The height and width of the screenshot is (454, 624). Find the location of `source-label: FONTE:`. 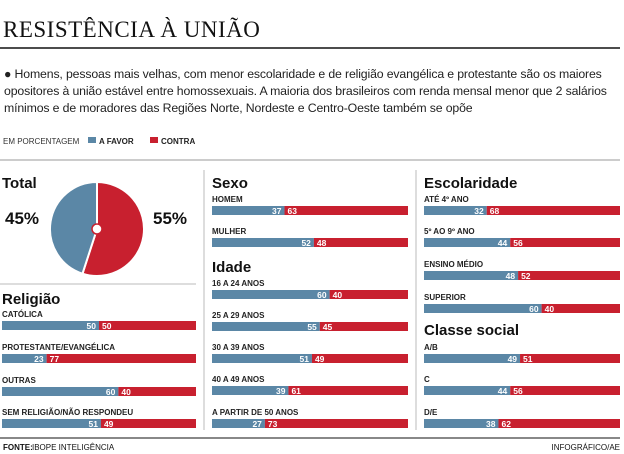

source-label: FONTE: is located at coordinates (18, 447).